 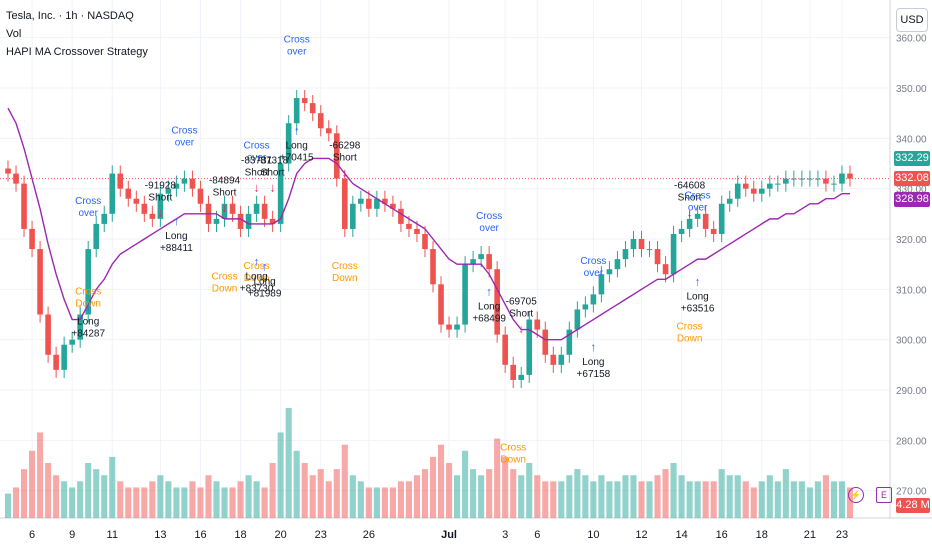 What do you see at coordinates (200, 535) in the screenshot?
I see `x-tick-label: 16` at bounding box center [200, 535].